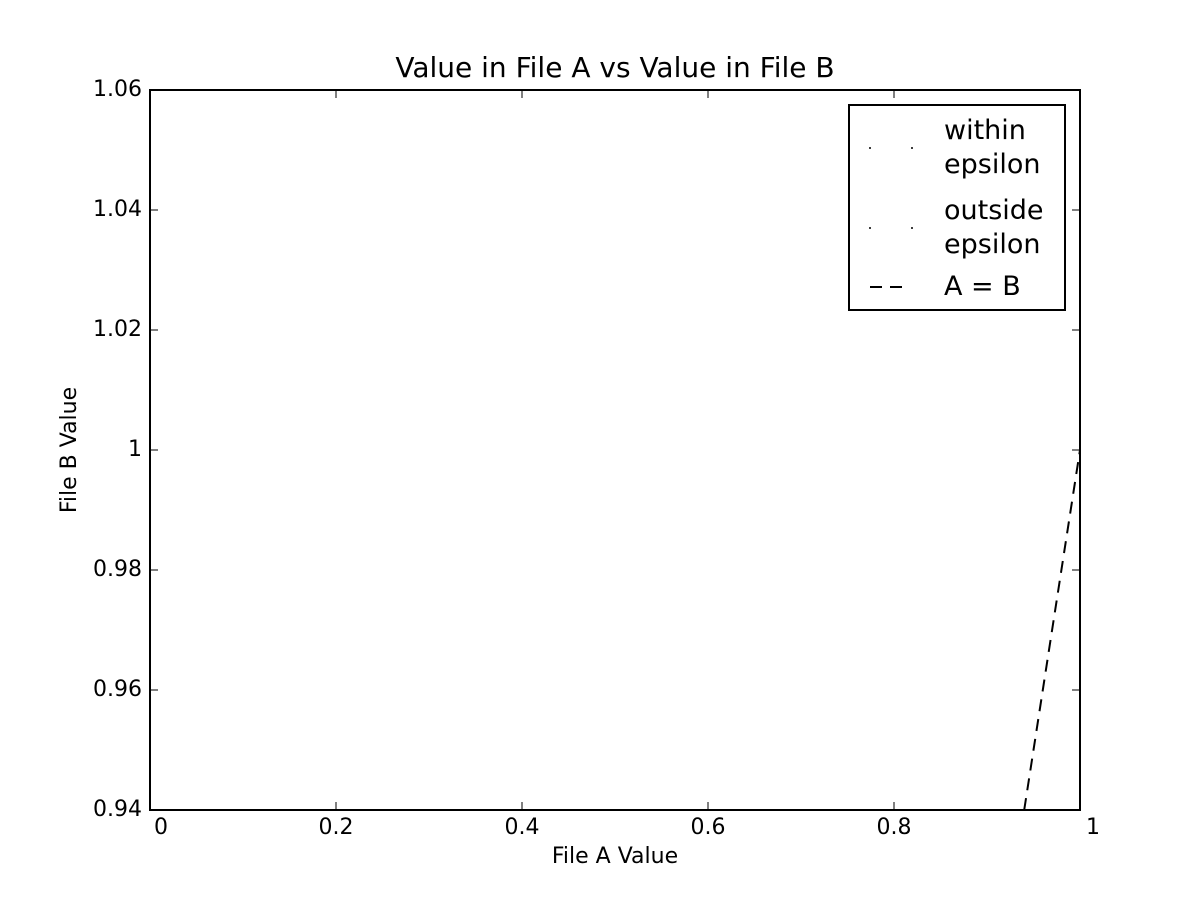 The width and height of the screenshot is (1200, 900). I want to click on y-tick-label: 1, so click(135, 449).